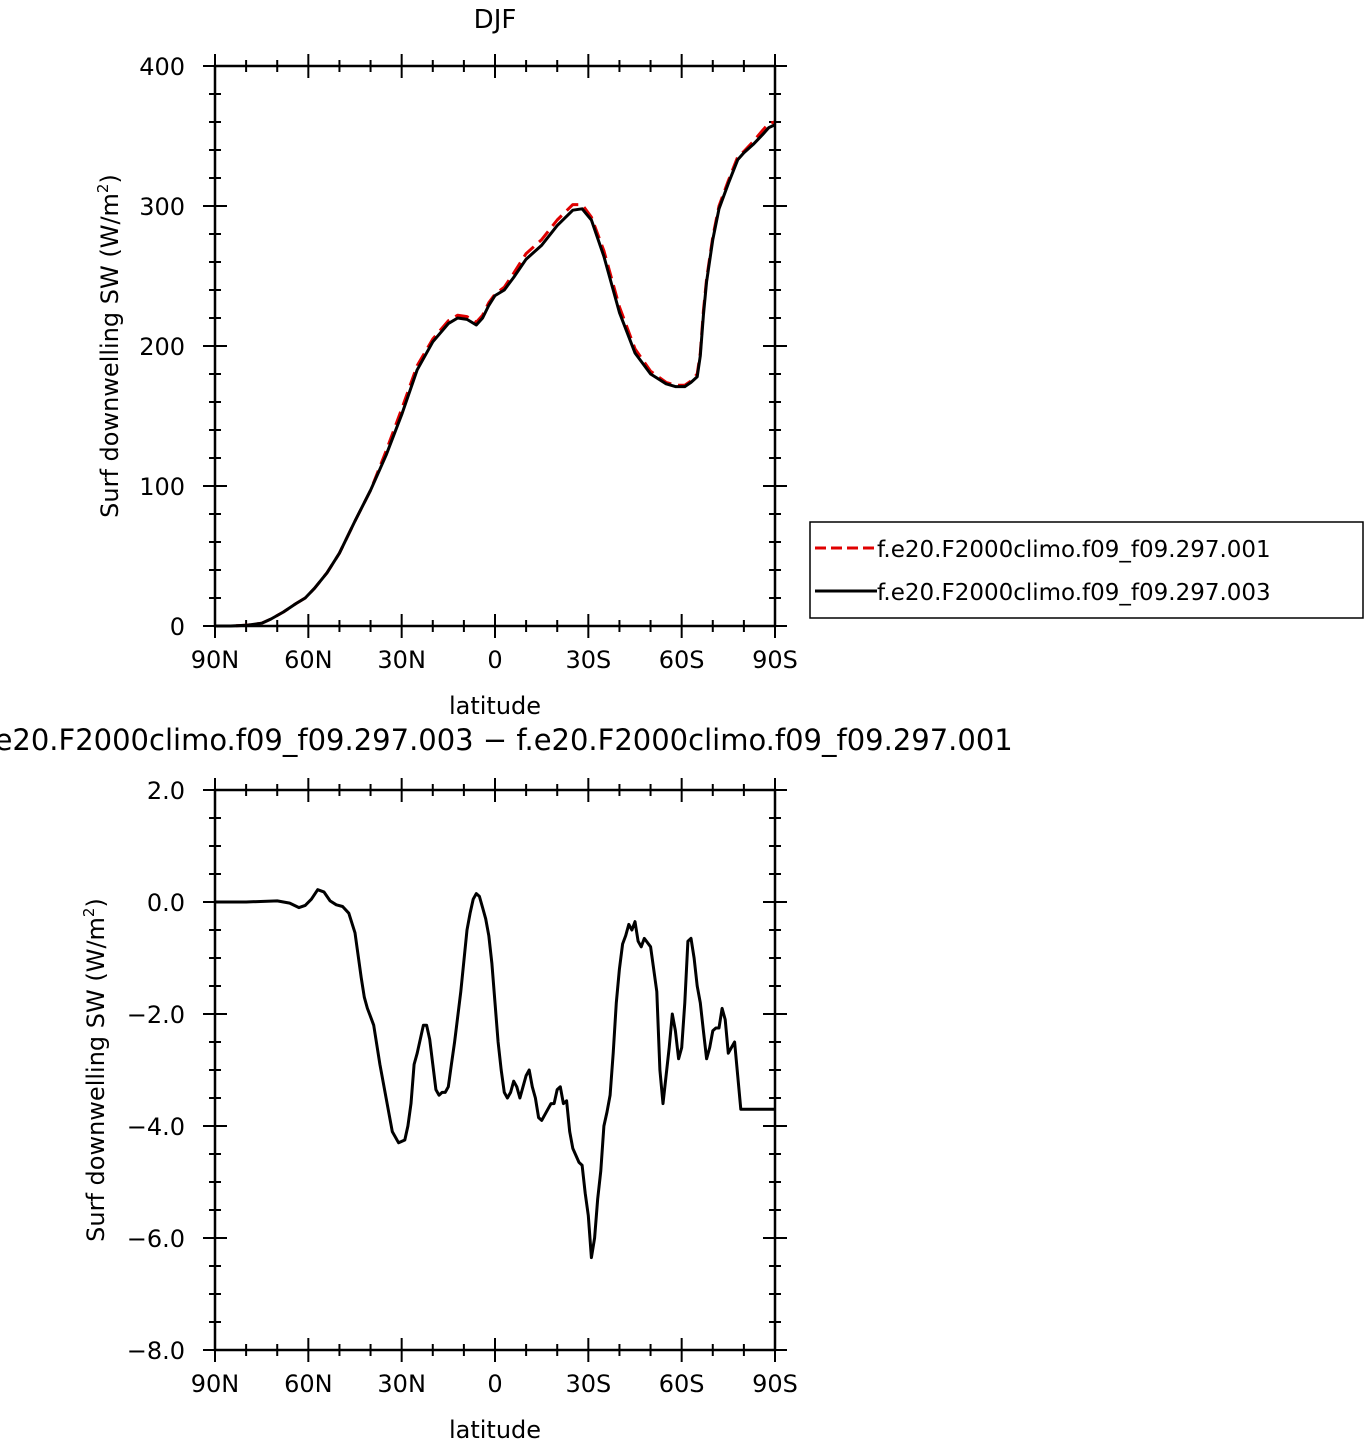  Describe the element at coordinates (495, 20) in the screenshot. I see `top-chart-title: DJF` at that location.